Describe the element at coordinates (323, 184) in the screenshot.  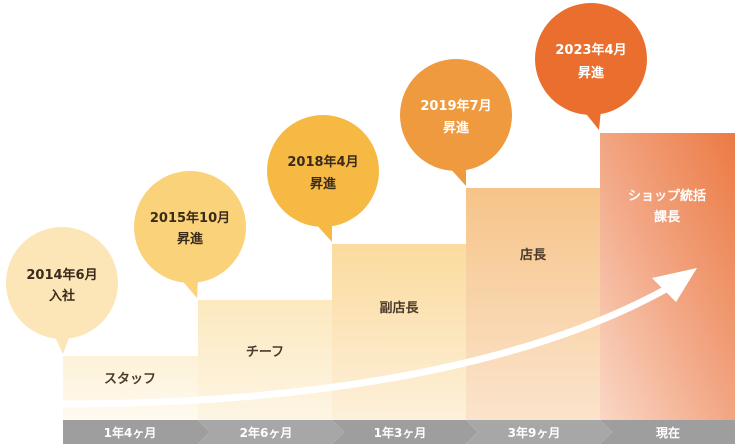
I see `milestone-3-event: 昇進` at that location.